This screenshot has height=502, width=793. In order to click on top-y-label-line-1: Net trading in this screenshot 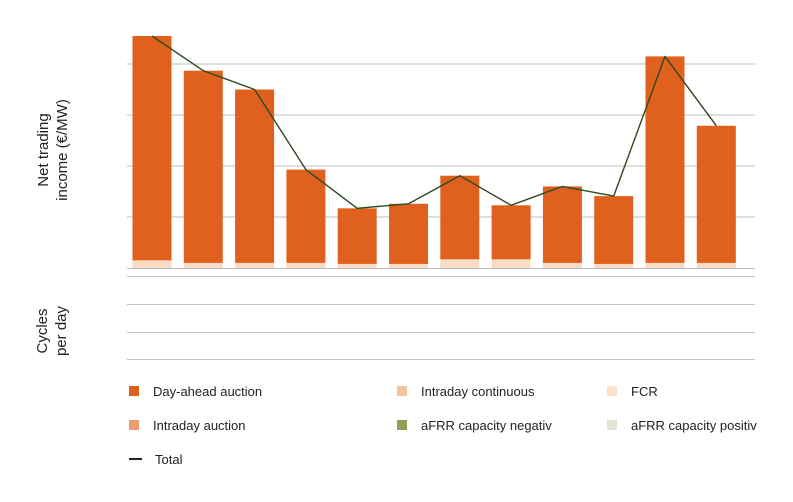, I will do `click(43, 150)`.